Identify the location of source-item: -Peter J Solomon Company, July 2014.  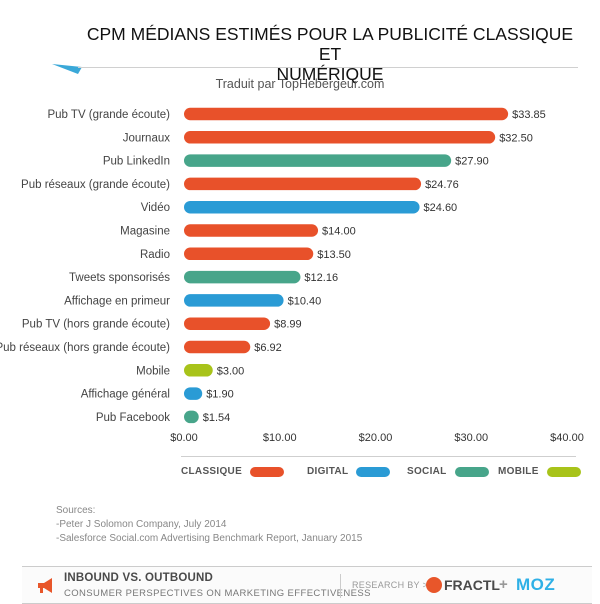
(141, 524).